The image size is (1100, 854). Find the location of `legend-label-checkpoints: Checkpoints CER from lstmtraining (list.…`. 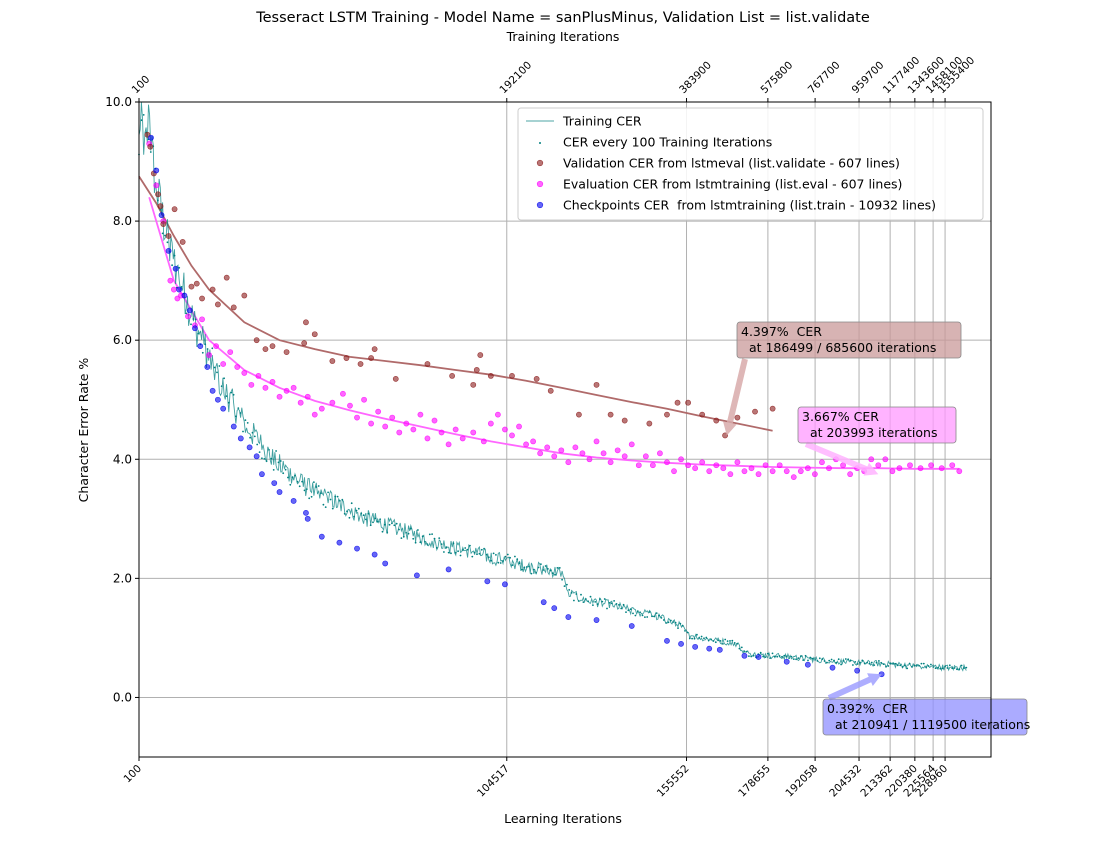

legend-label-checkpoints: Checkpoints CER from lstmtraining (list.… is located at coordinates (749, 205).